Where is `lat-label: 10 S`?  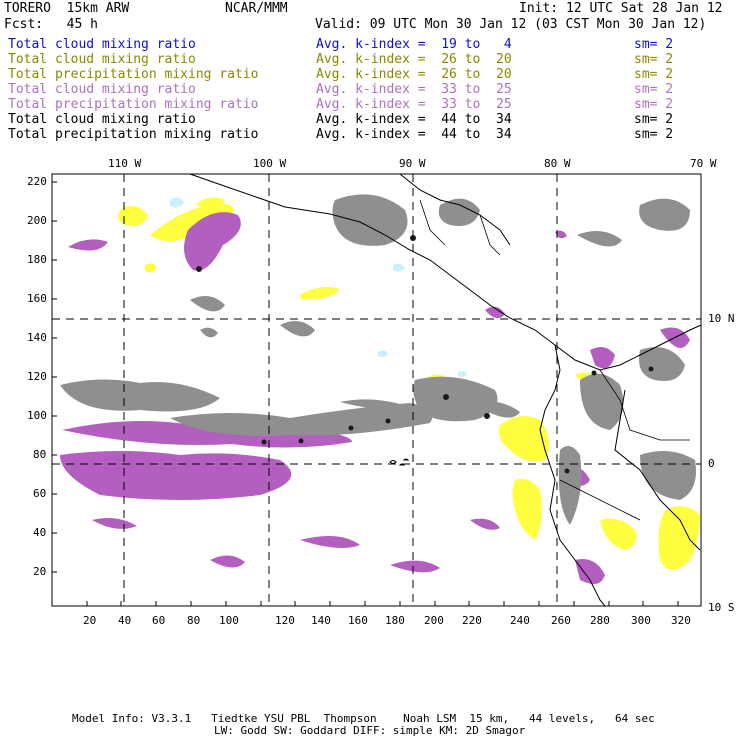 lat-label: 10 S is located at coordinates (721, 607).